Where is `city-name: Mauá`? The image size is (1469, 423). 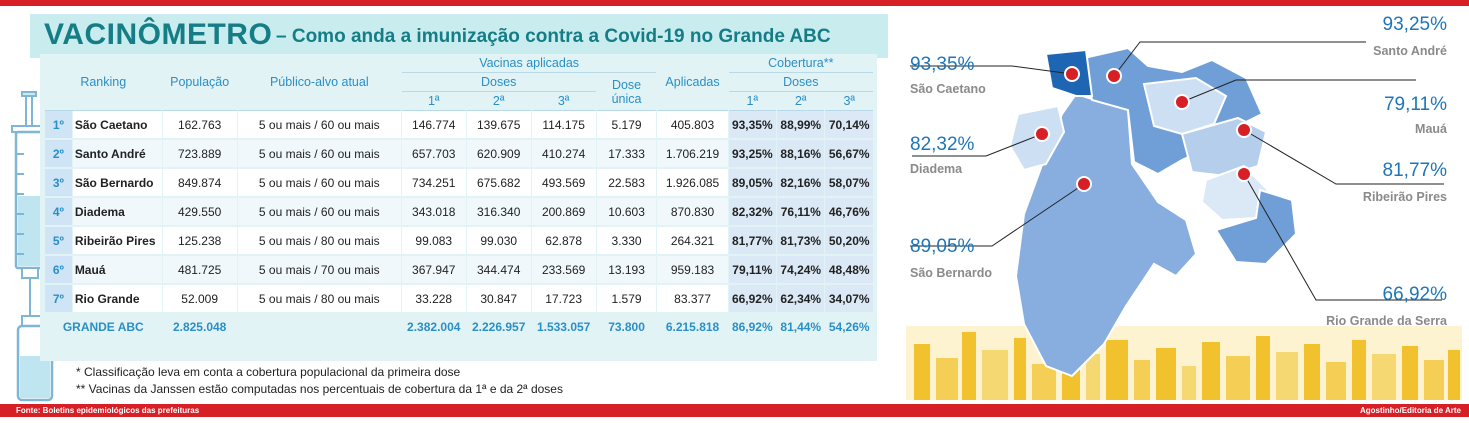
city-name: Mauá is located at coordinates (117, 270).